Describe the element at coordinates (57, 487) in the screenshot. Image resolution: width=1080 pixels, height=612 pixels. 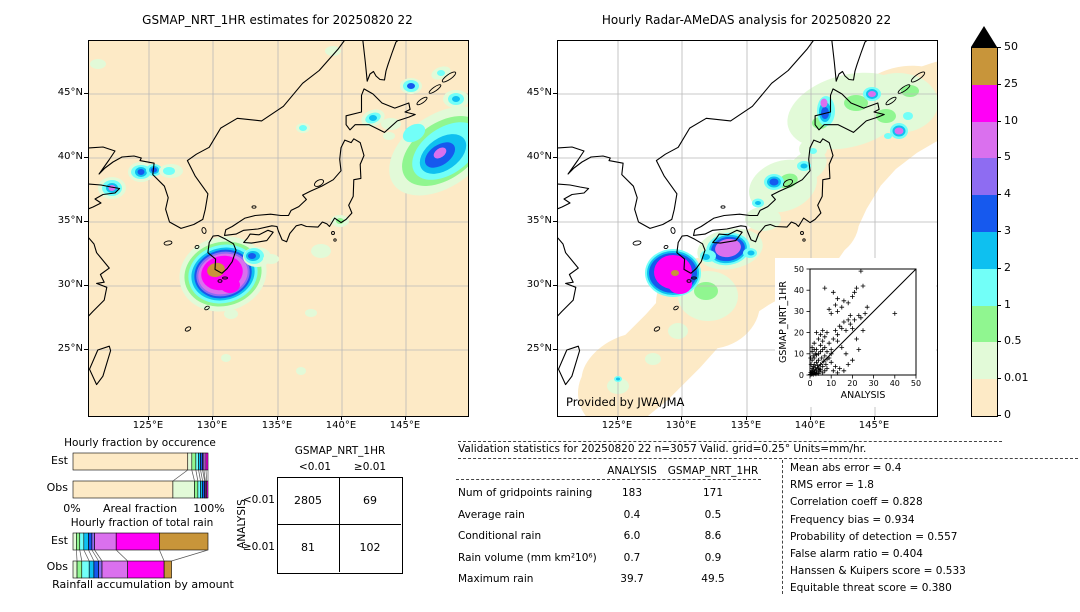
I see `occurrence-obs-label: Obs` at that location.